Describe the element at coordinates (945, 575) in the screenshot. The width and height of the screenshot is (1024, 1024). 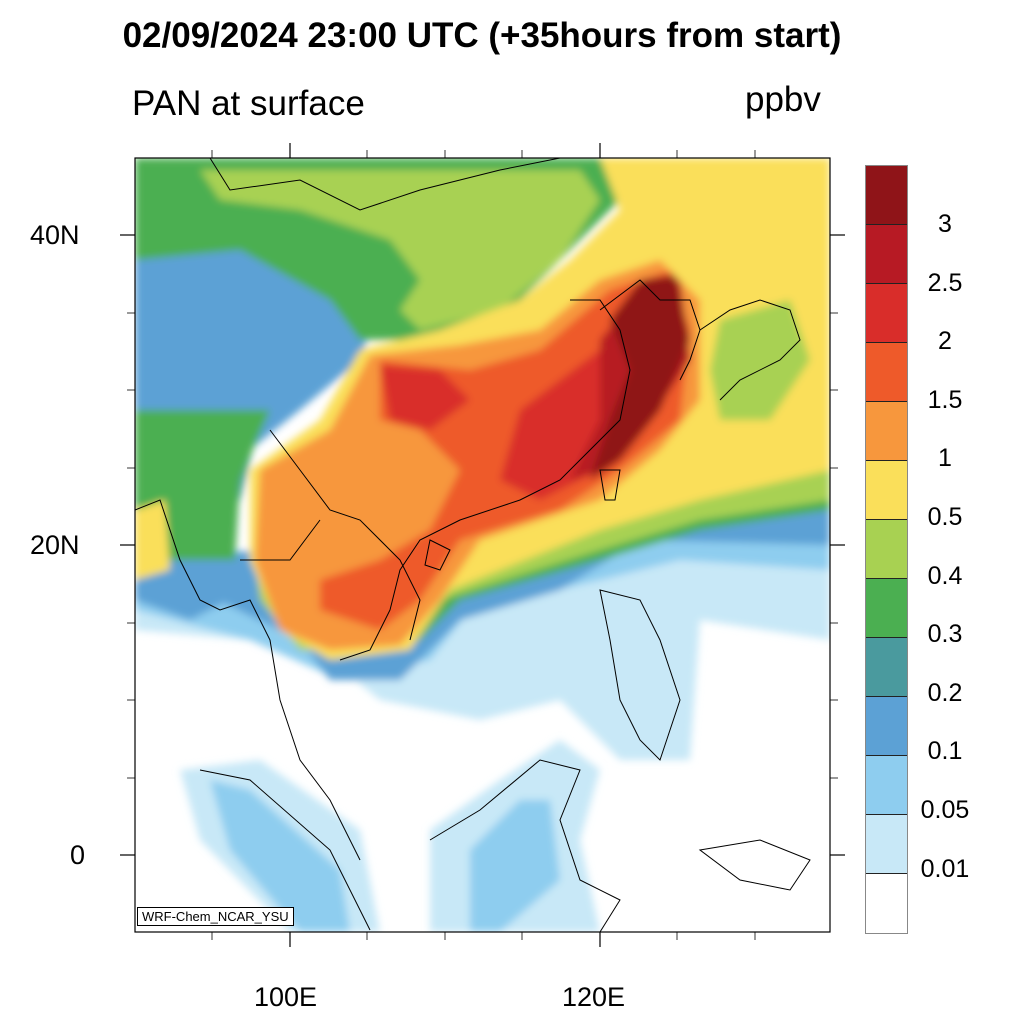
I see `colorbar-label: 0.4` at that location.